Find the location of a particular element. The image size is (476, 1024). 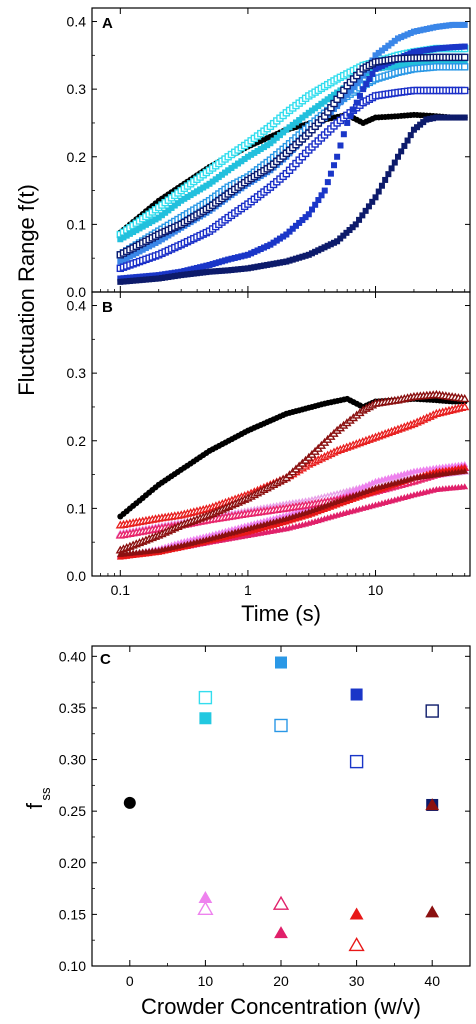

y-tick-label: 0.2 is located at coordinates (77, 157).